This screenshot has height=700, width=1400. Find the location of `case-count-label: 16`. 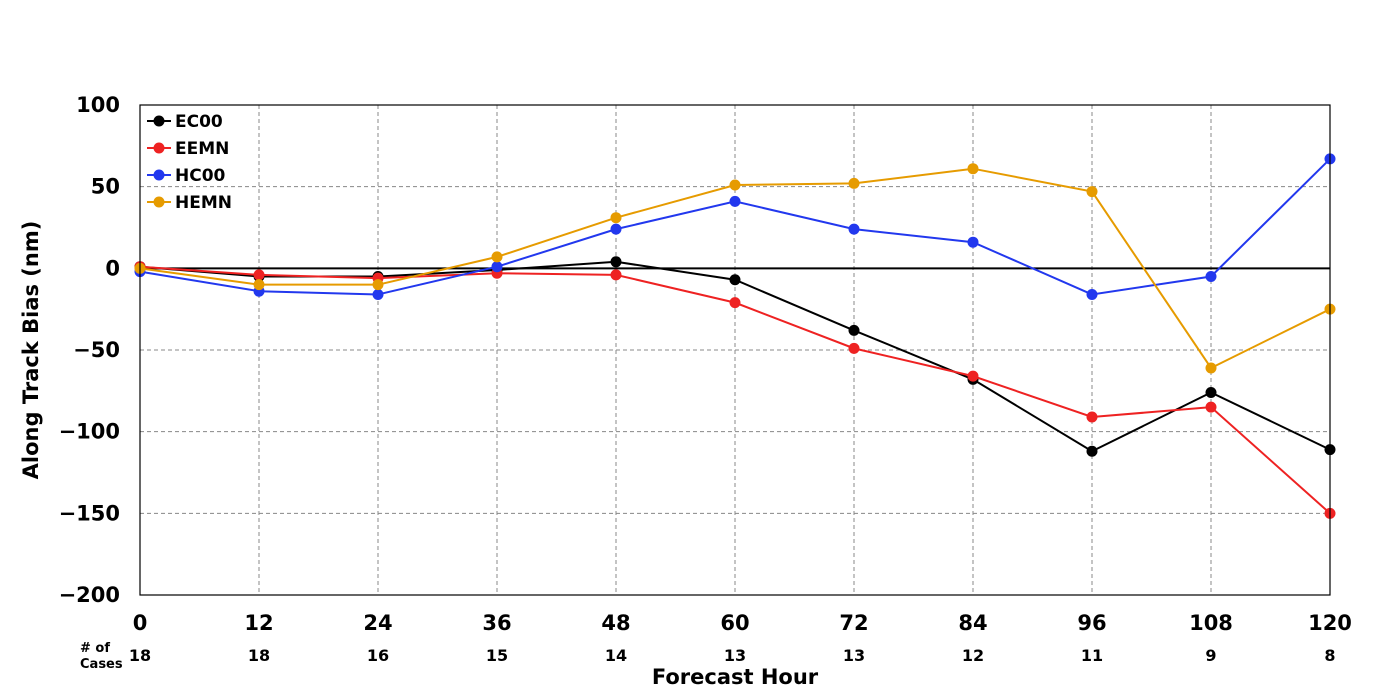

case-count-label: 16 is located at coordinates (378, 655).